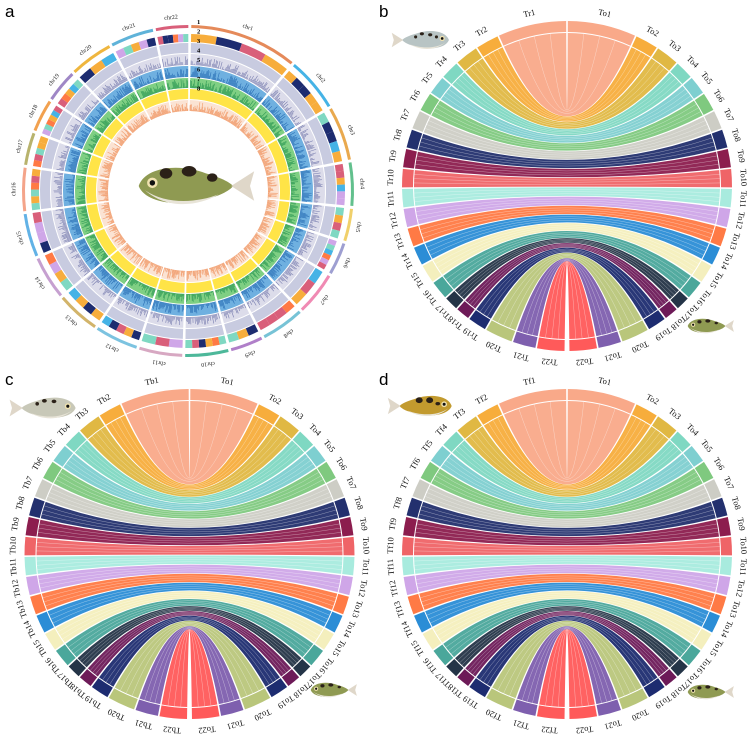 This screenshot has height=740, width=755. I want to click on chromosome-label: To8, so click(358, 502).